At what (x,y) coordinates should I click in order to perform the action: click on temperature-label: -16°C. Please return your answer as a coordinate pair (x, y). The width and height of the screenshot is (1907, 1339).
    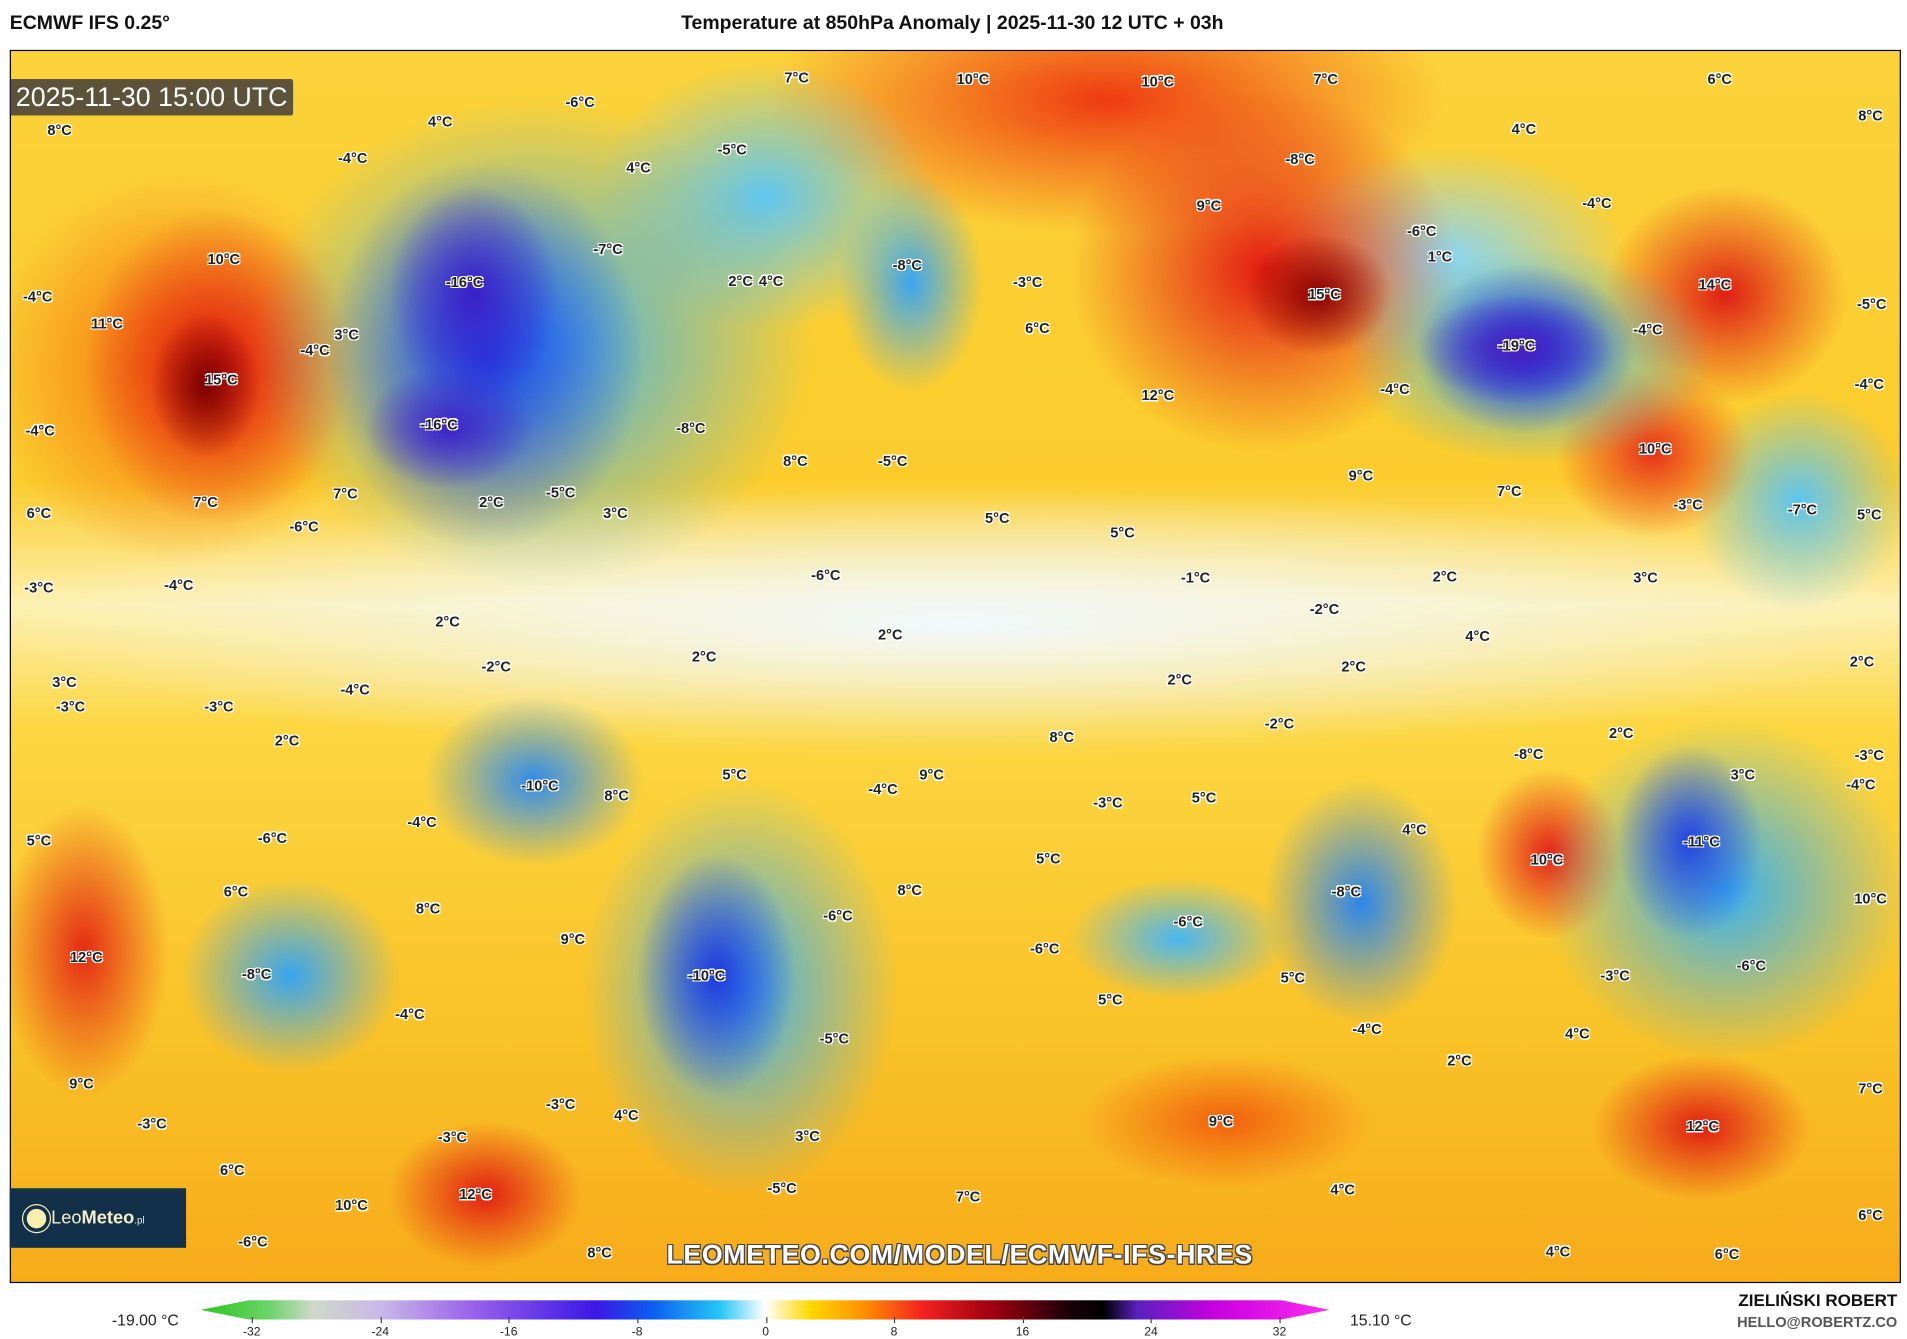
    Looking at the image, I should click on (464, 282).